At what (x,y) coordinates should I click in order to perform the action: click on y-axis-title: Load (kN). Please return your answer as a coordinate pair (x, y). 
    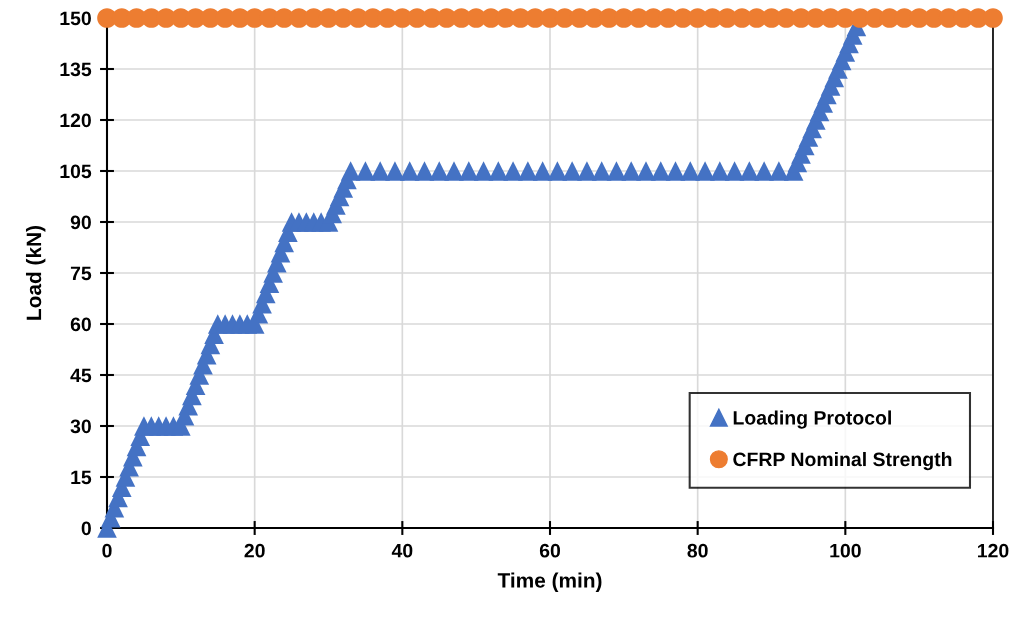
    Looking at the image, I should click on (35, 273).